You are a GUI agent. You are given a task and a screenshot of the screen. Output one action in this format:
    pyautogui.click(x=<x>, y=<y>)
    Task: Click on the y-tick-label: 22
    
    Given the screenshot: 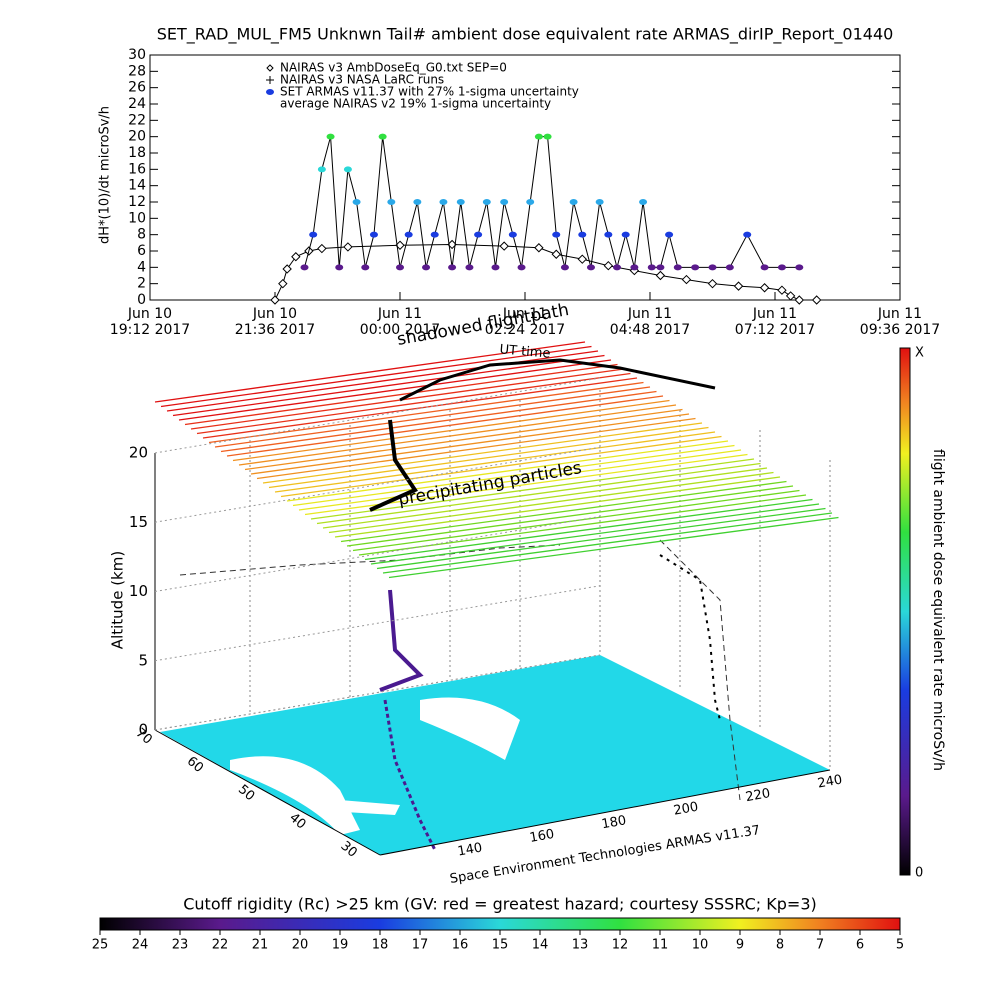 What is the action you would take?
    pyautogui.click(x=137, y=120)
    